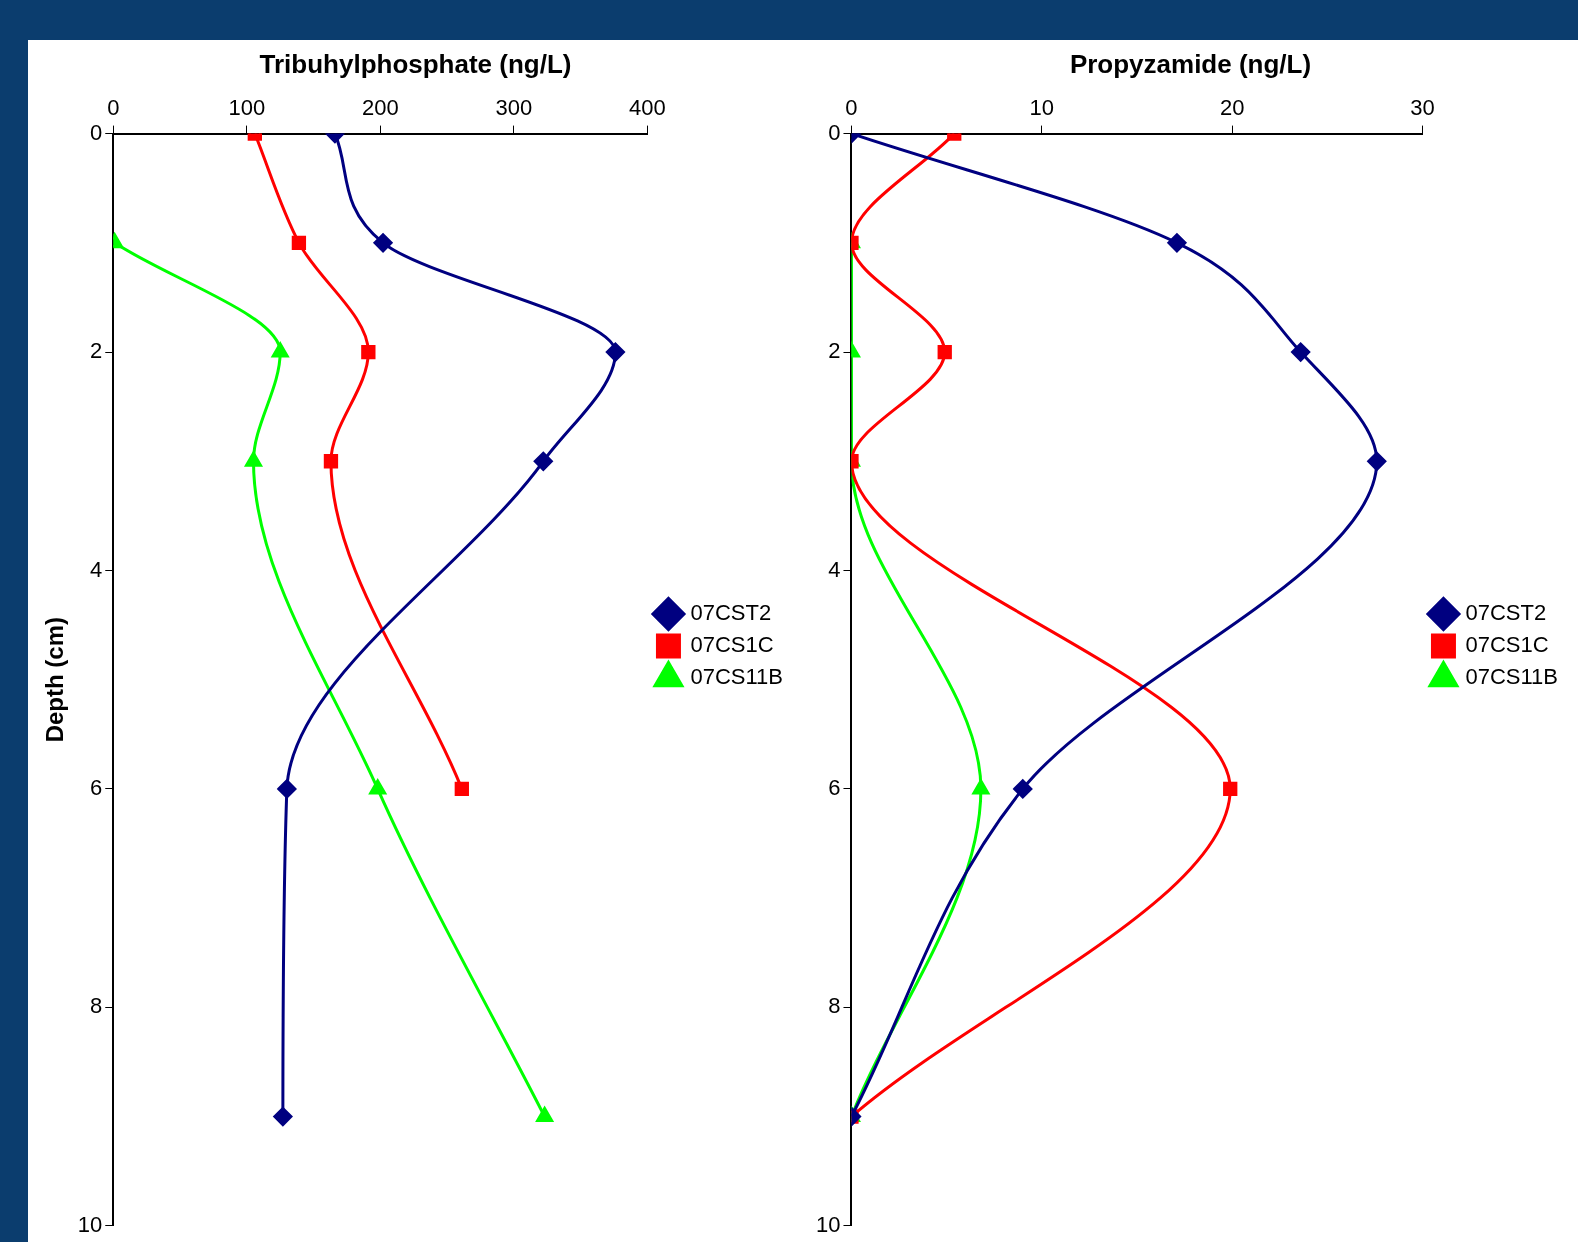 The width and height of the screenshot is (1578, 1242). What do you see at coordinates (1042, 108) in the screenshot?
I see `x-tick-label: 10` at bounding box center [1042, 108].